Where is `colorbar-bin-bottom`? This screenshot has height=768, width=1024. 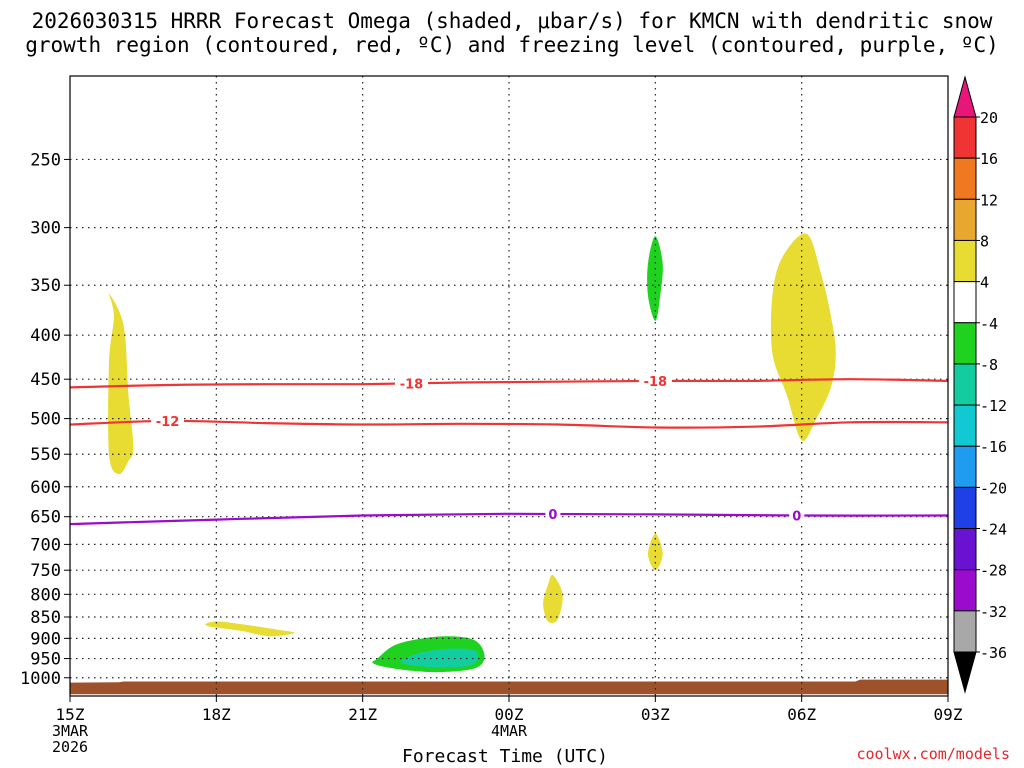
colorbar-bin-bottom is located at coordinates (965, 672).